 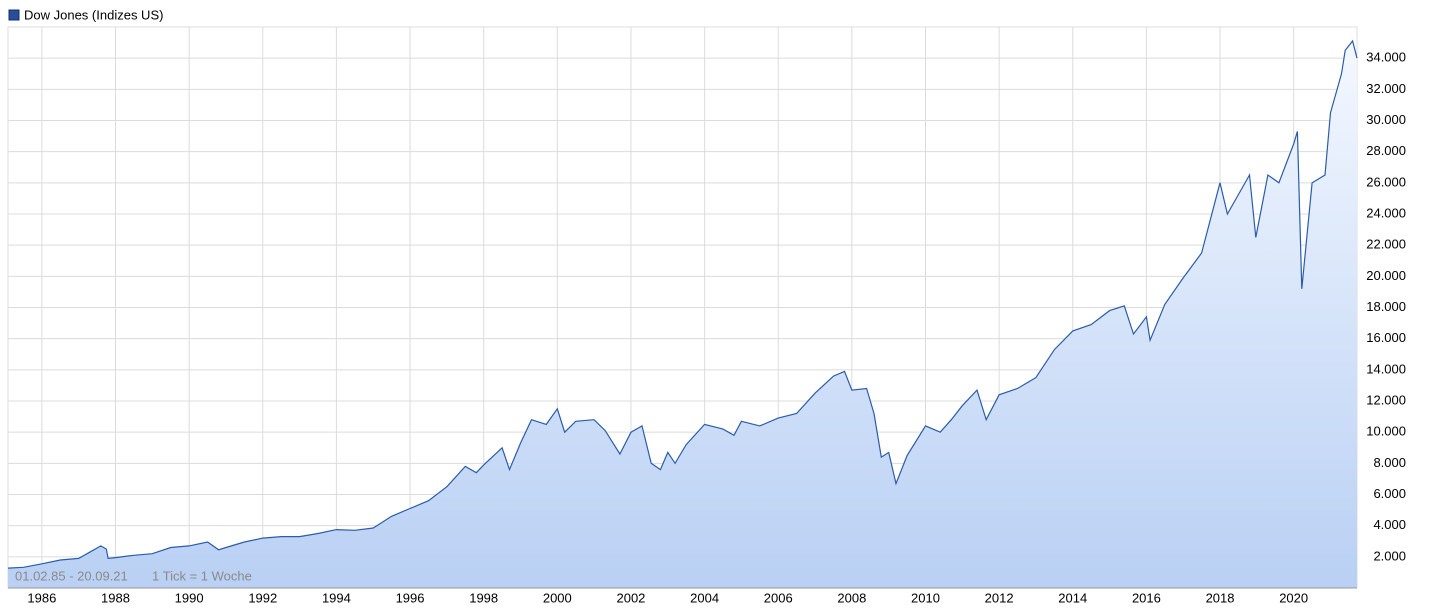 What do you see at coordinates (925, 597) in the screenshot?
I see `x-tick-label: 2010` at bounding box center [925, 597].